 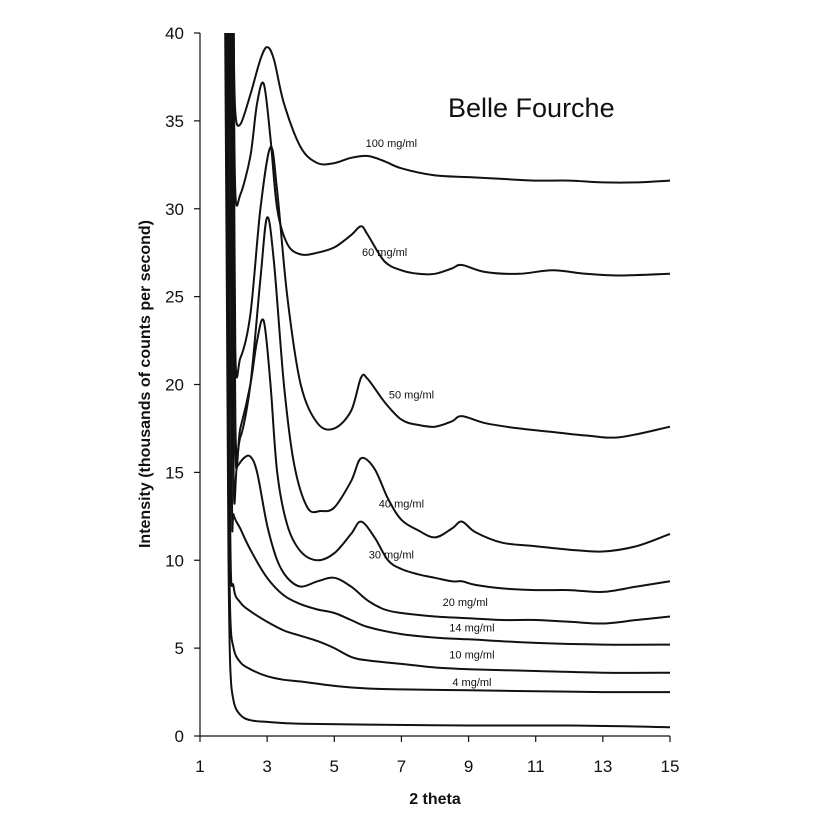 I want to click on y-tick-label: 20, so click(x=174, y=385).